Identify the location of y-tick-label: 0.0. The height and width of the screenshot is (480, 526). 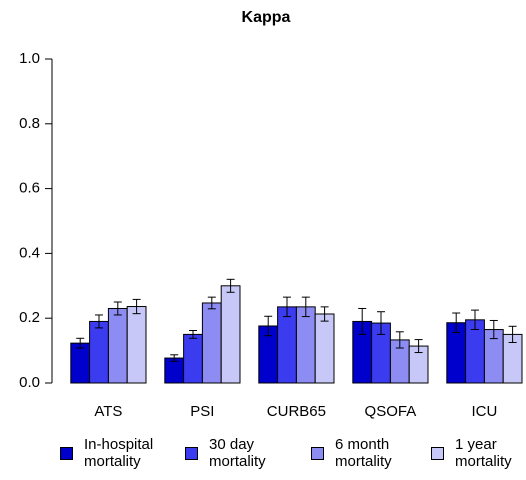
(29, 382).